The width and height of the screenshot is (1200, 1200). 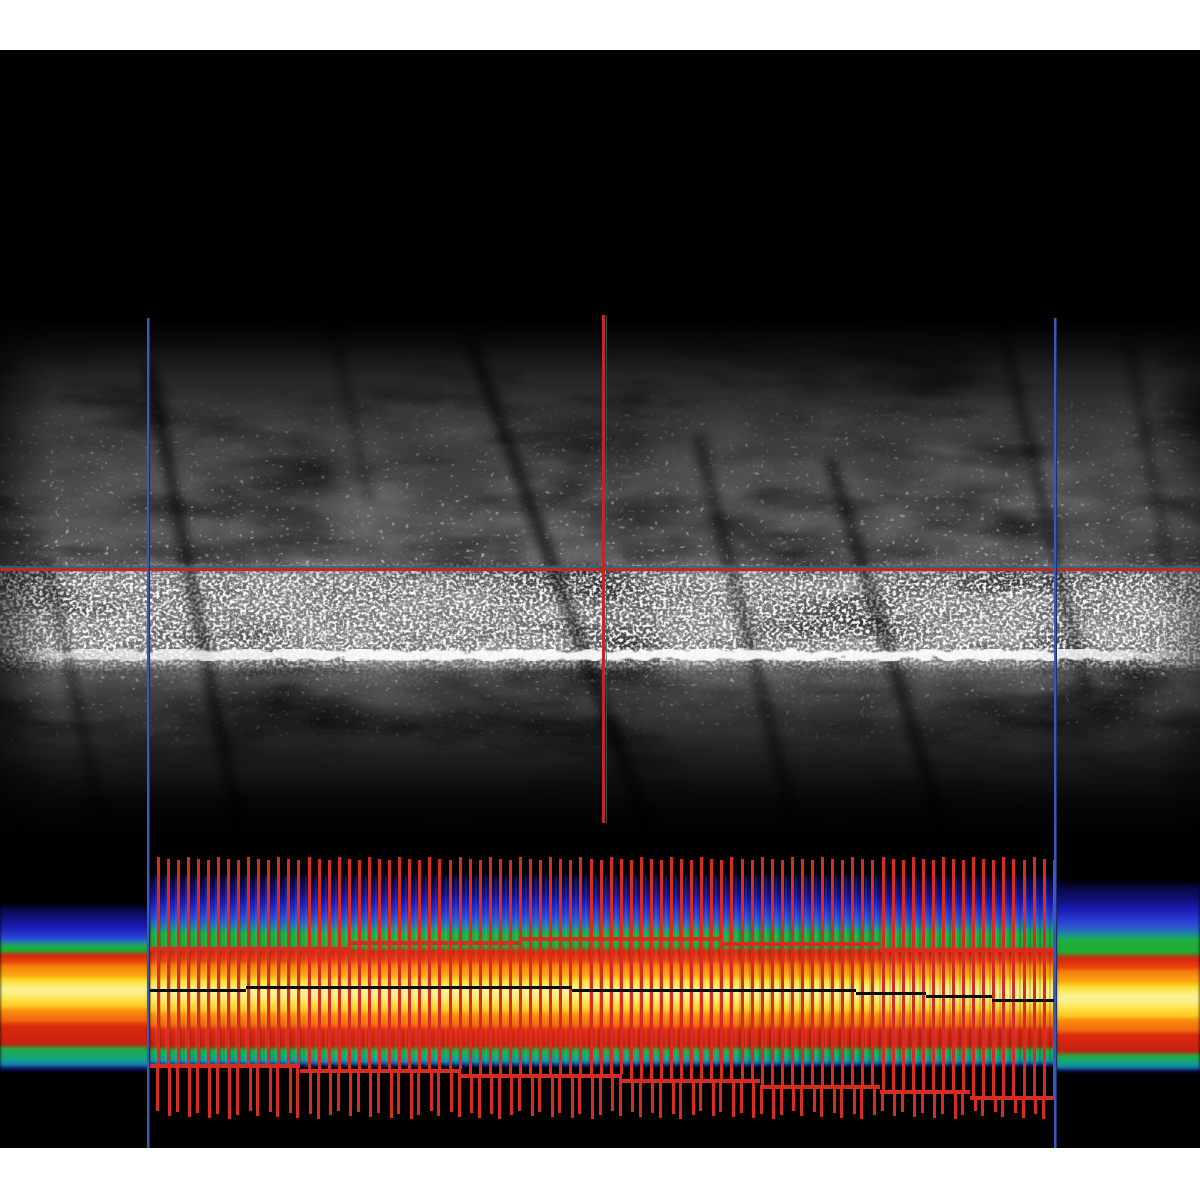 I want to click on crosshair-vertical, so click(x=603, y=569).